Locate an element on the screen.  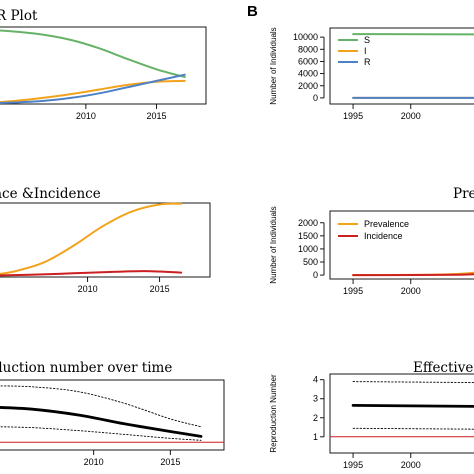
y-tick-label: 4 is located at coordinates (315, 380).